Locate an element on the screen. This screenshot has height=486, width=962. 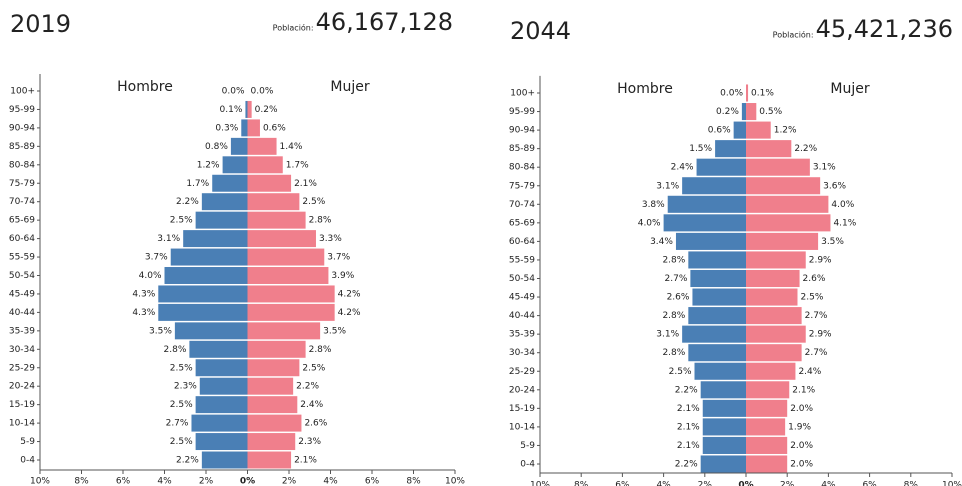
value-label: 2.8% is located at coordinates (320, 350).